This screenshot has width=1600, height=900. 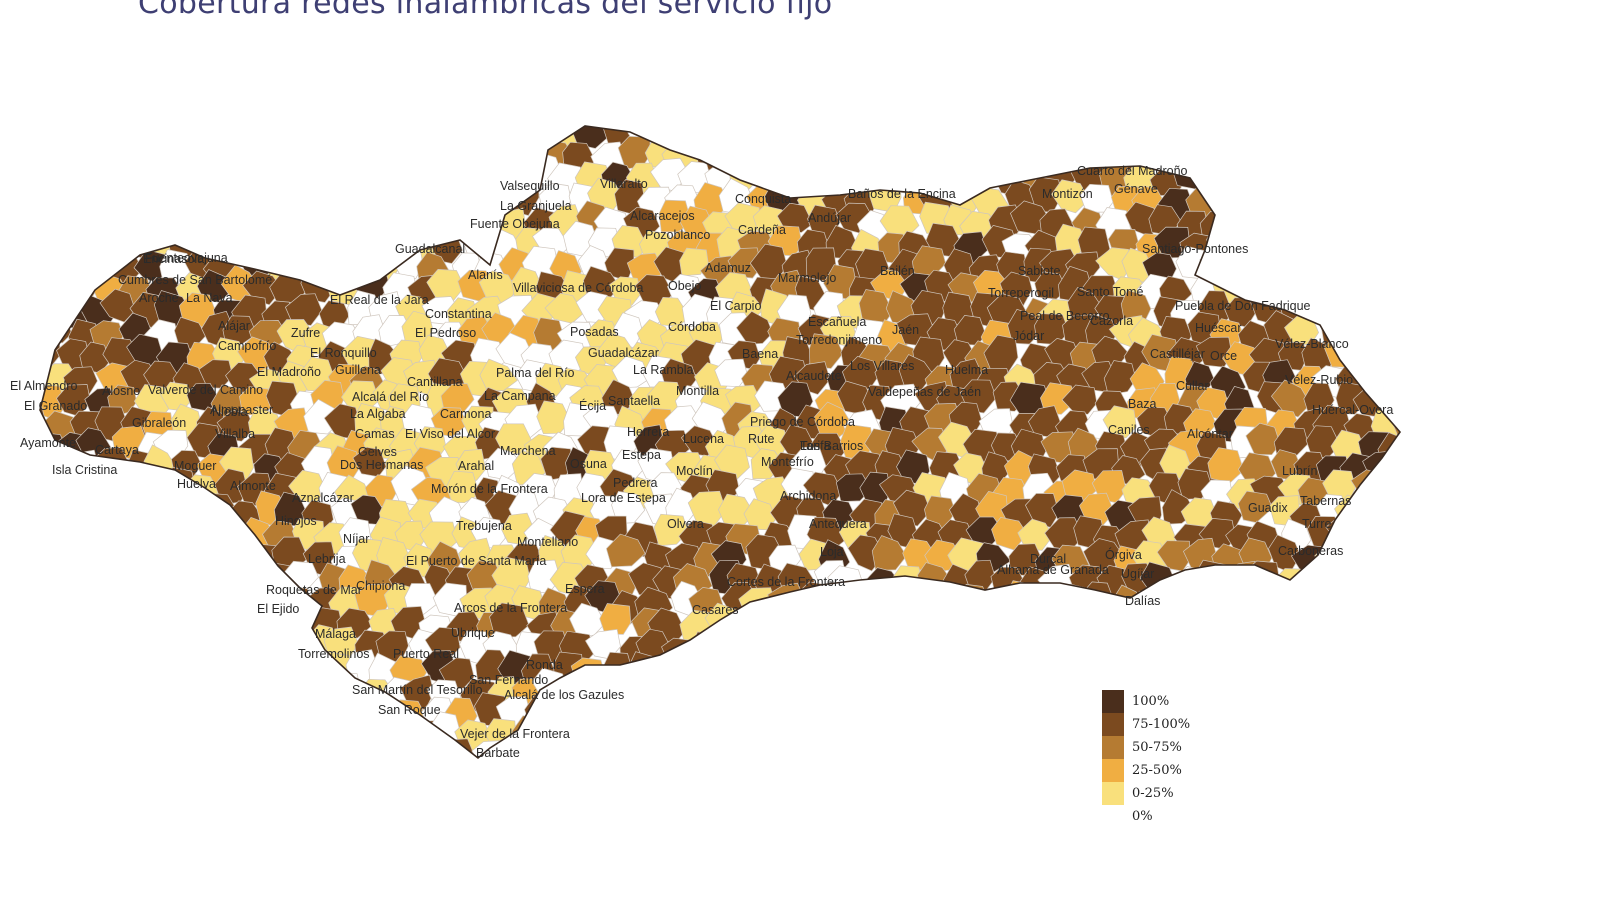 What do you see at coordinates (1065, 316) in the screenshot?
I see `place-label: Peal de Becerro` at bounding box center [1065, 316].